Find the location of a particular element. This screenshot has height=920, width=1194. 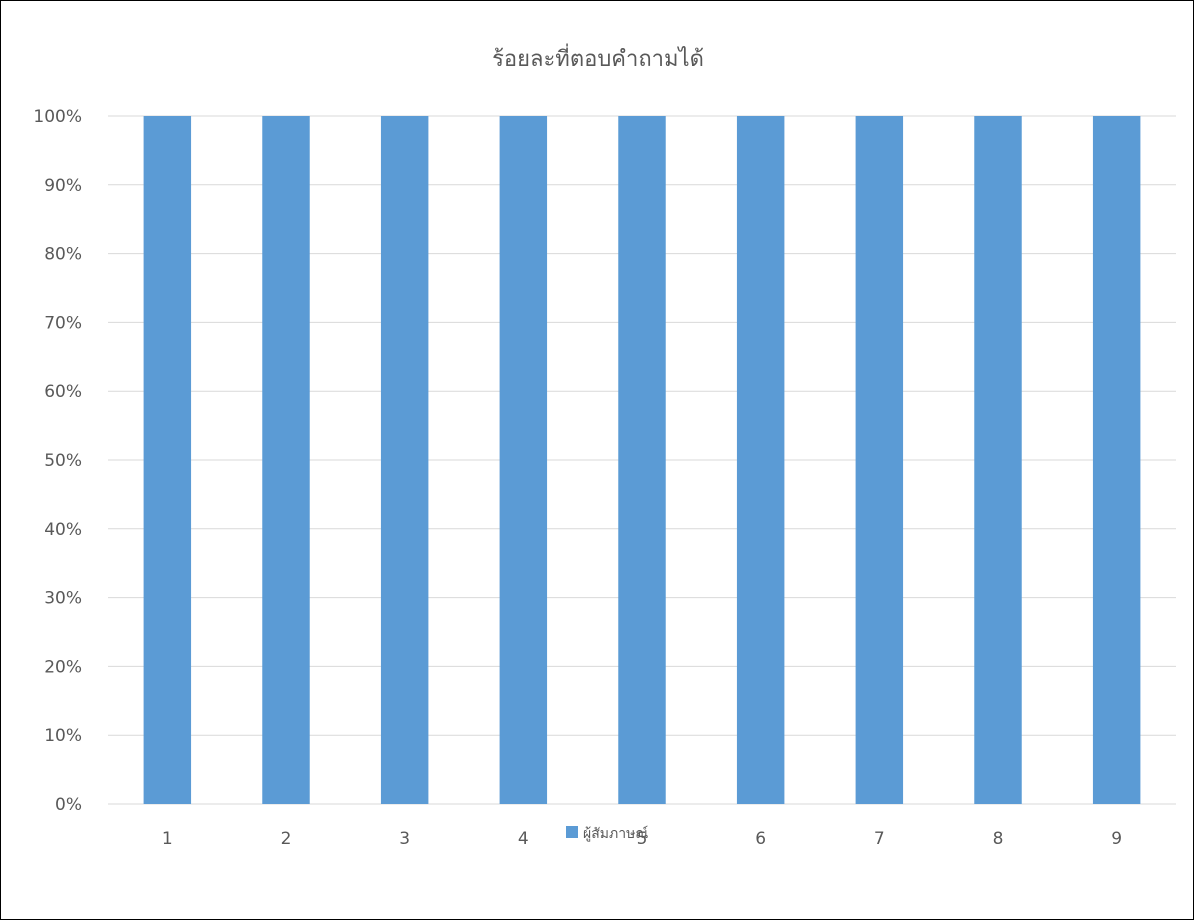

y-tick-label: 70% is located at coordinates (63, 323).